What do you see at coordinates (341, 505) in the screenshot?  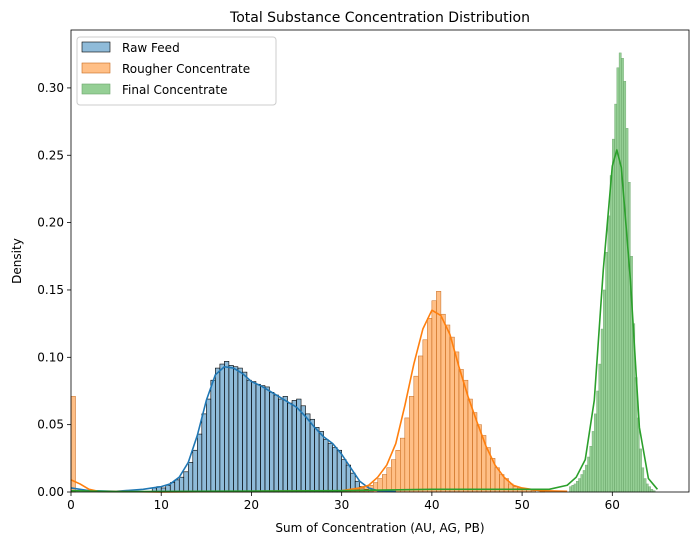 I see `x-tick-label: 30` at bounding box center [341, 505].